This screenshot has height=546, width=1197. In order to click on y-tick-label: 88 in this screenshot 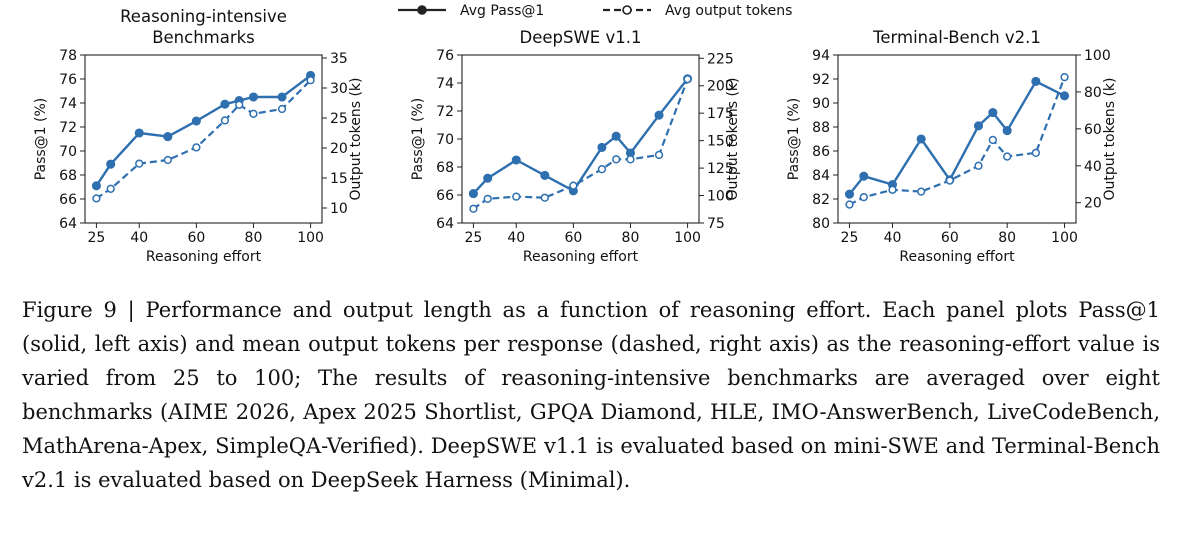, I will do `click(821, 128)`.